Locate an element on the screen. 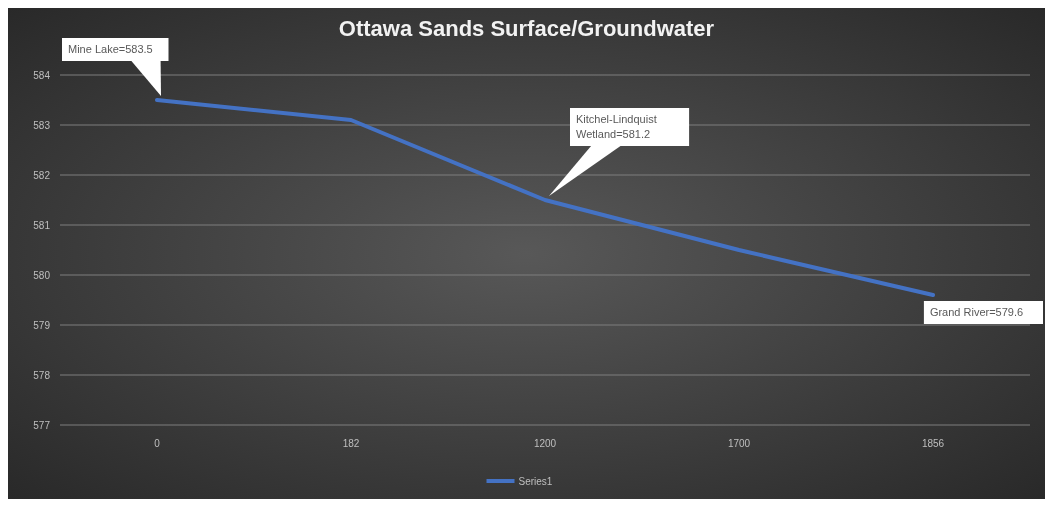  y-tick-label: 578 is located at coordinates (42, 375).